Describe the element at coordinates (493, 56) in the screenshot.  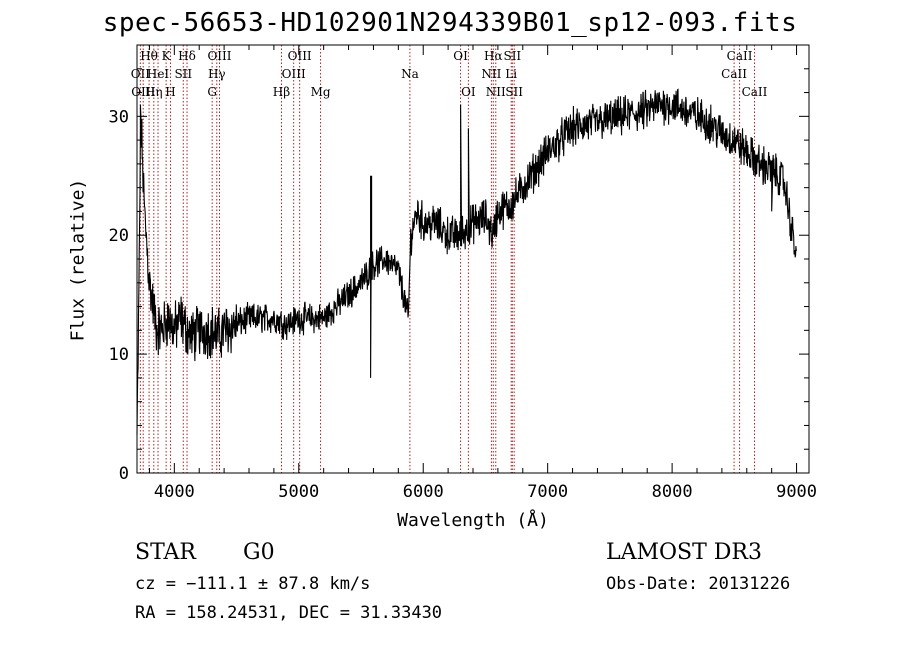
I see `line-marker-label: Hα` at that location.